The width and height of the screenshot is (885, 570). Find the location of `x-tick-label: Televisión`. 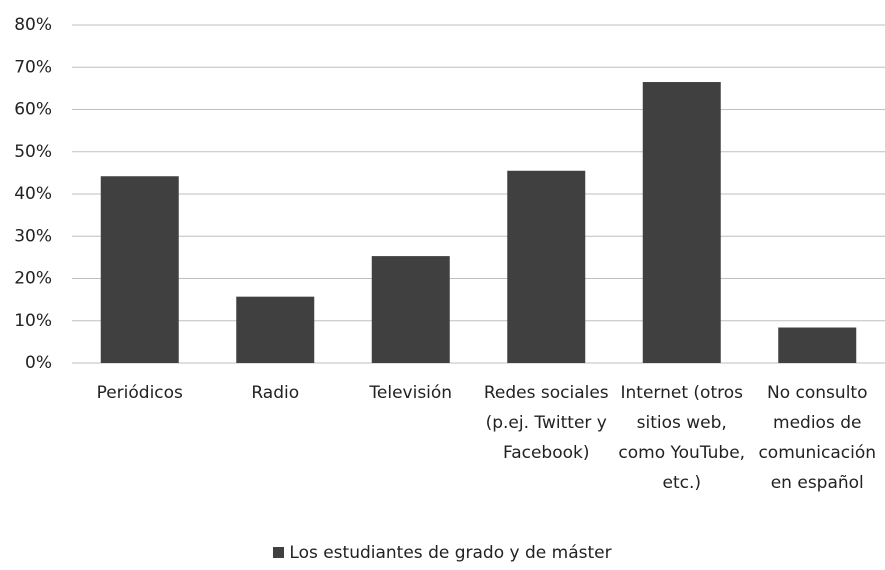

x-tick-label: Televisión is located at coordinates (411, 393).